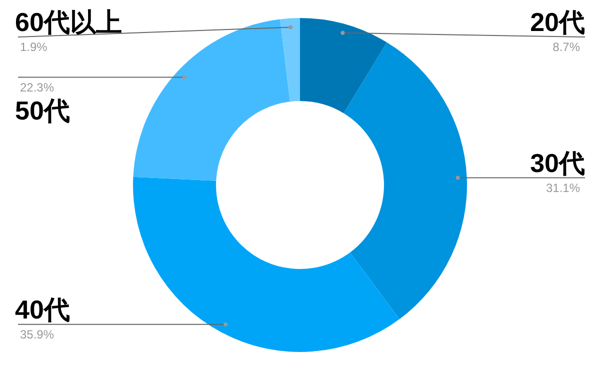 This screenshot has height=371, width=600. What do you see at coordinates (34, 47) in the screenshot?
I see `data-label: 1.9%` at bounding box center [34, 47].